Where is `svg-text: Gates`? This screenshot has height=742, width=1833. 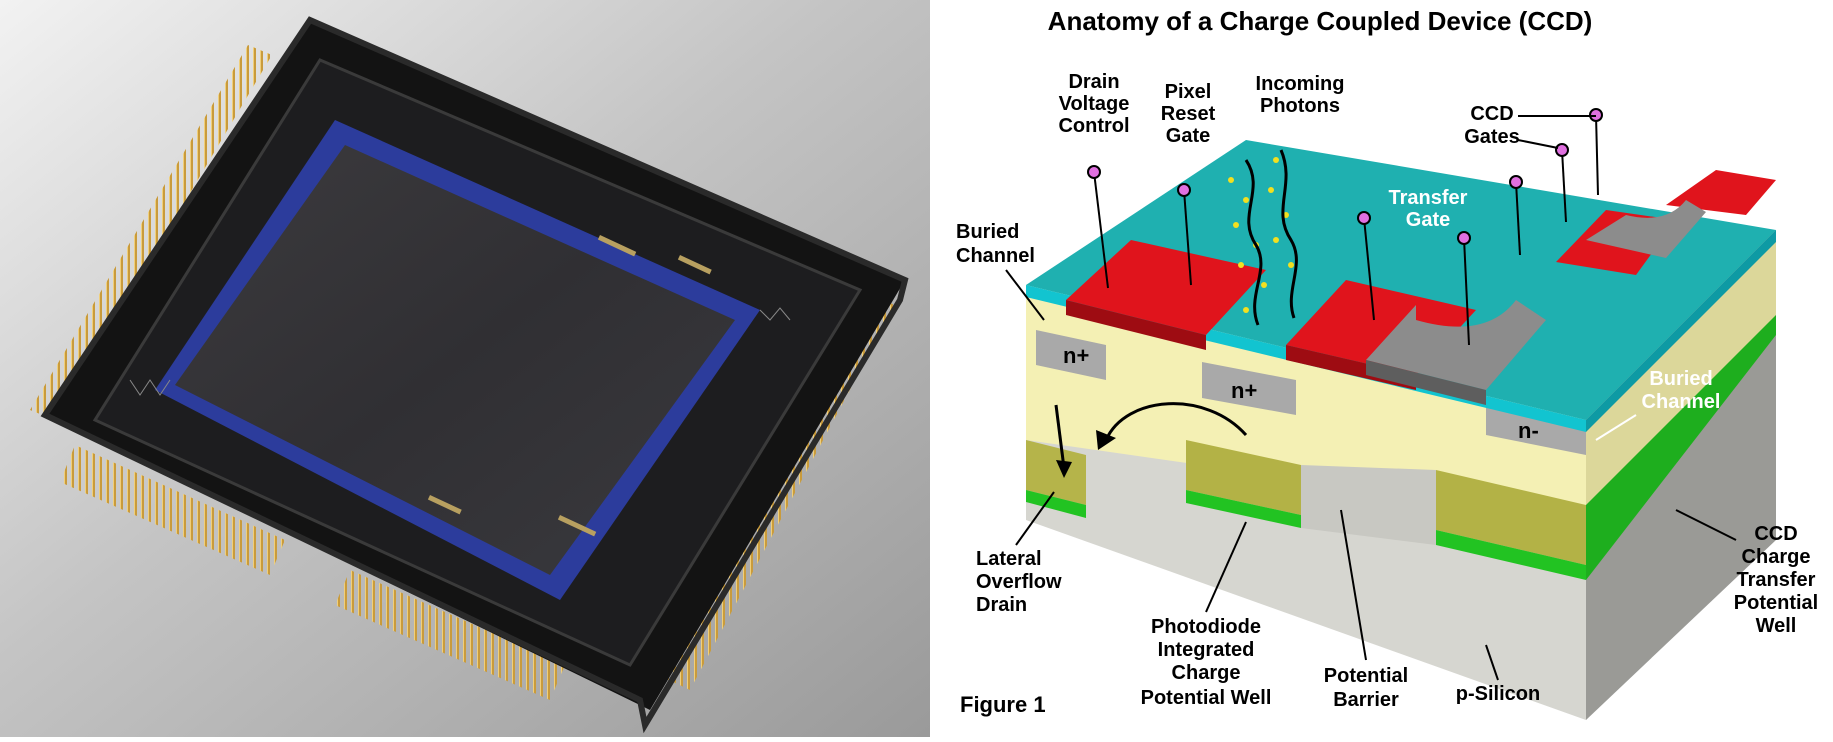
svg-text: Gates is located at coordinates (1492, 137).